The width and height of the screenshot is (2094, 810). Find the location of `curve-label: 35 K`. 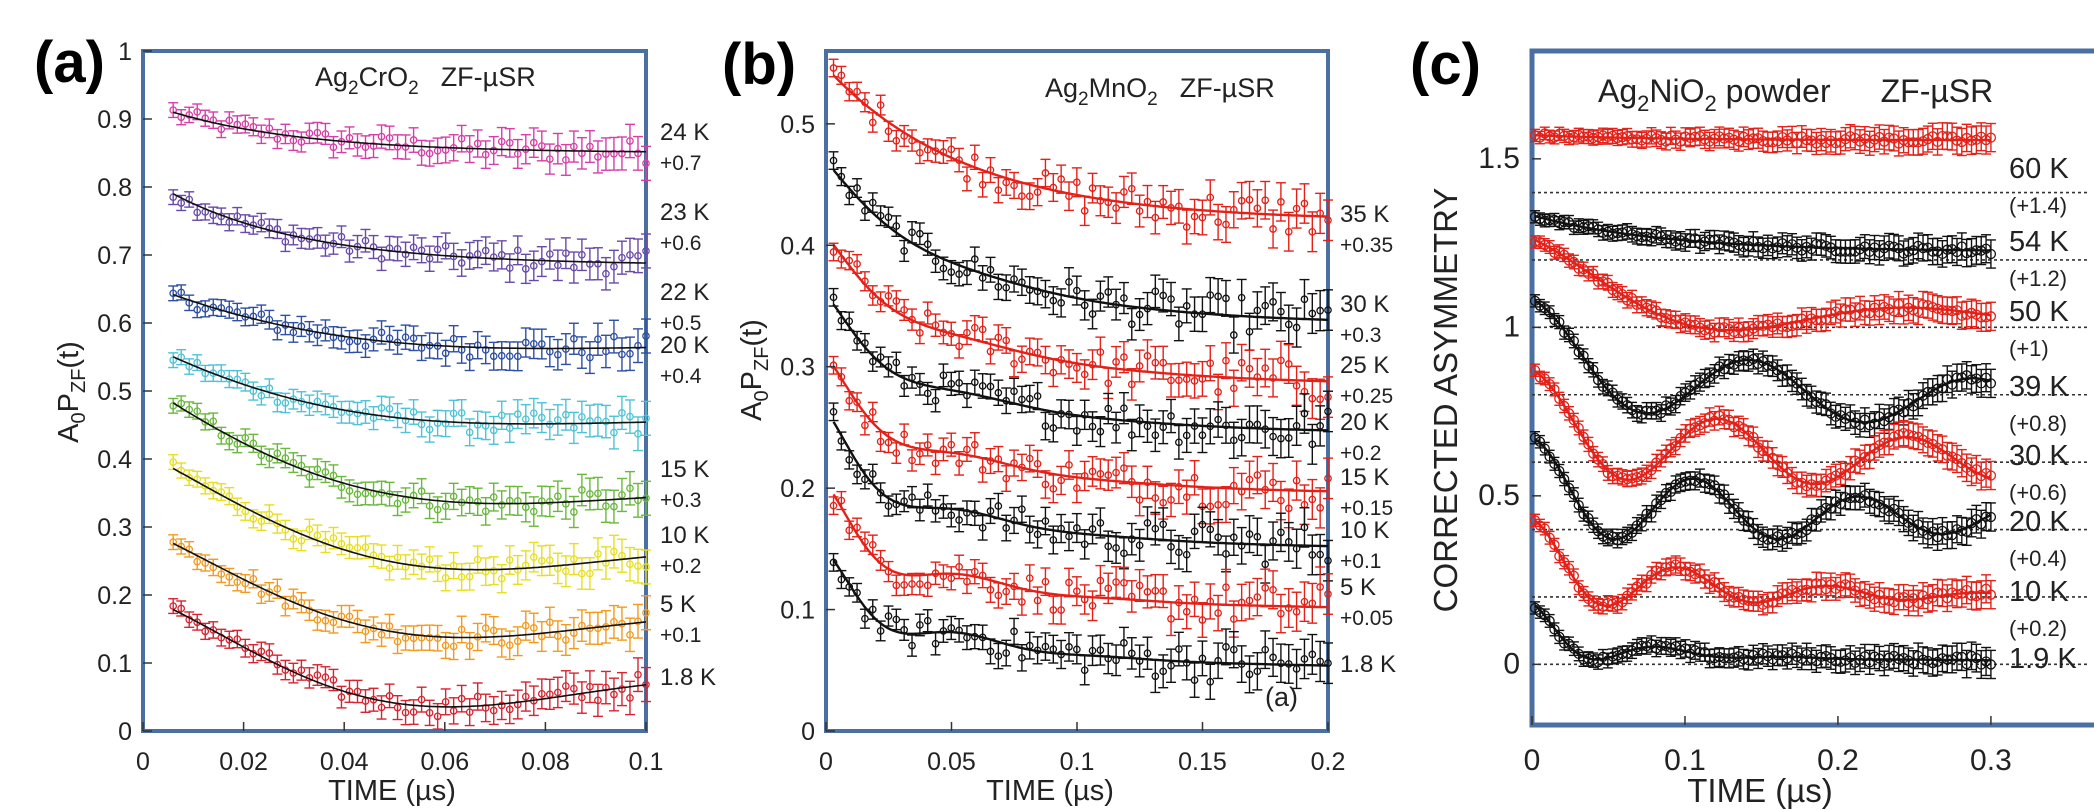

curve-label: 35 K is located at coordinates (1364, 214).